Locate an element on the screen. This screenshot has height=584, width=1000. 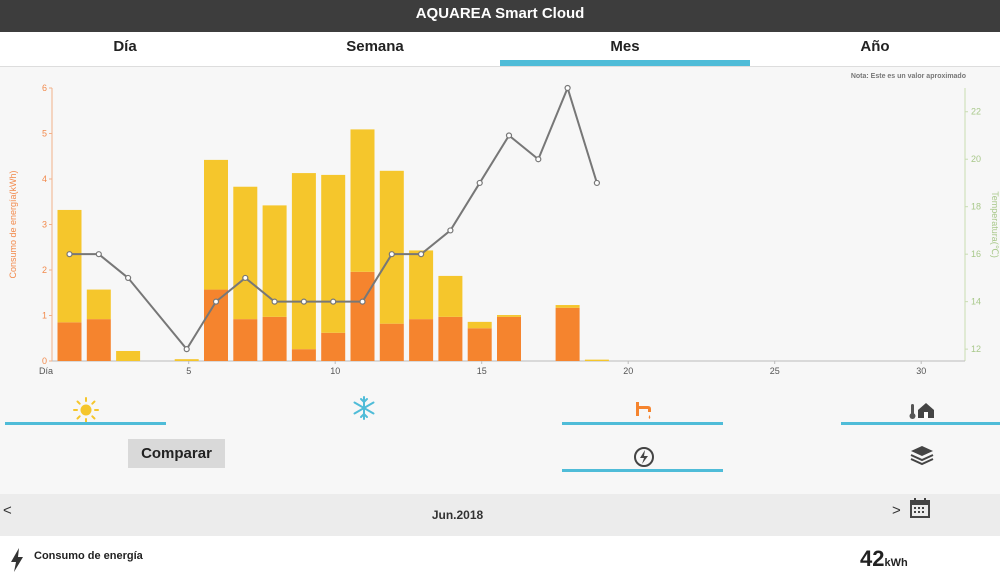
y2-tick-label: 20 is located at coordinates (976, 159).